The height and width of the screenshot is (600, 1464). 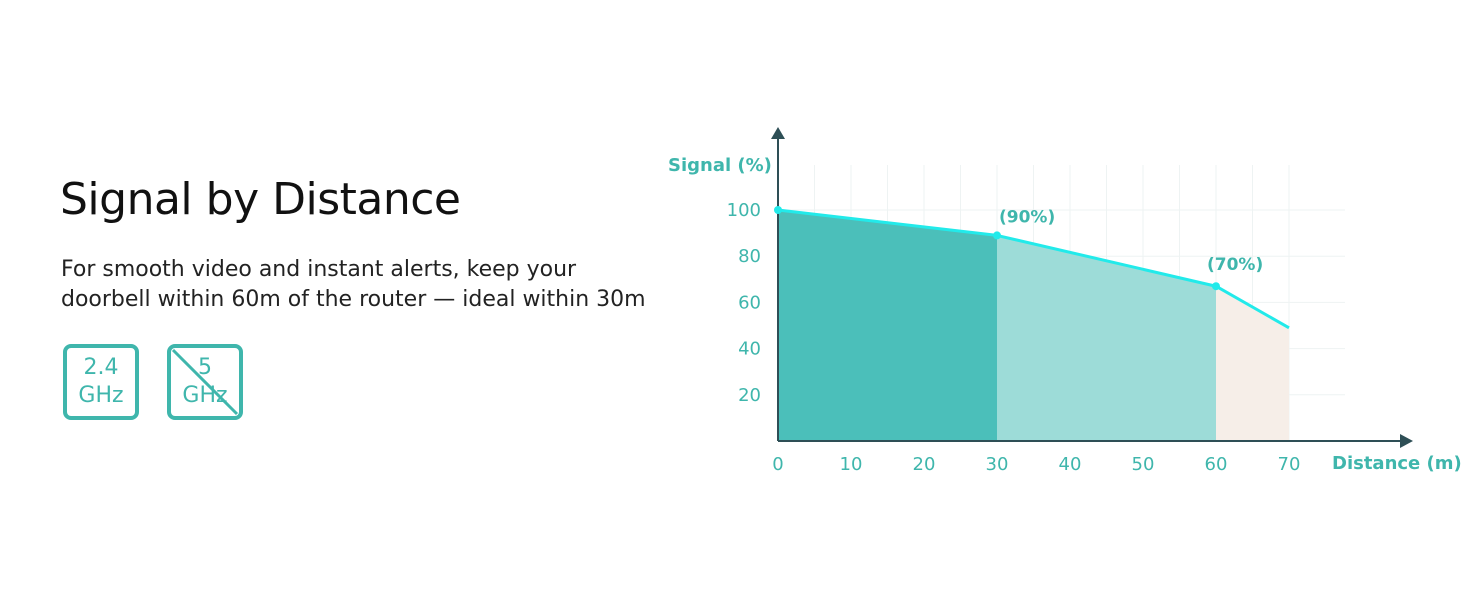 I want to click on data-label: (70%), so click(x=1235, y=265).